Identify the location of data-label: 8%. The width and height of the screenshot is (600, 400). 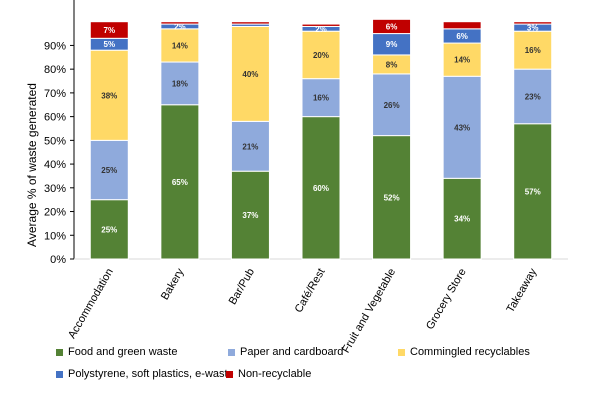
(392, 64).